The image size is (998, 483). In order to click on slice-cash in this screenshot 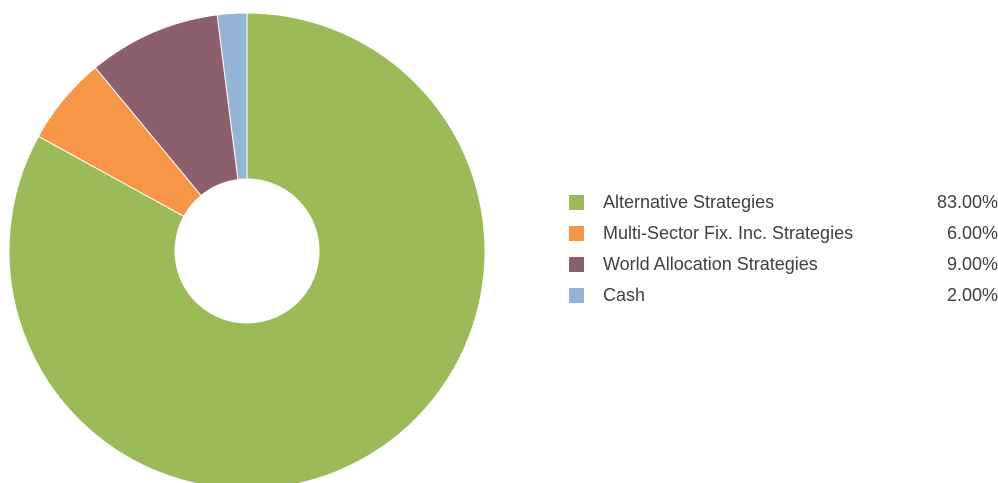, I will do `click(232, 96)`.